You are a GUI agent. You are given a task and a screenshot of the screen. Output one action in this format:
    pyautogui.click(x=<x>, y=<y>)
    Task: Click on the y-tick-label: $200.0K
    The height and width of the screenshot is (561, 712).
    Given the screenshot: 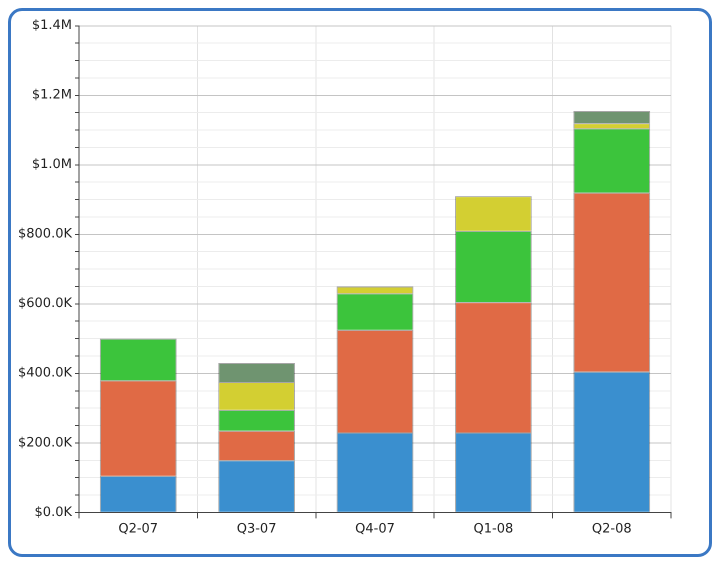 What is the action you would take?
    pyautogui.click(x=45, y=442)
    